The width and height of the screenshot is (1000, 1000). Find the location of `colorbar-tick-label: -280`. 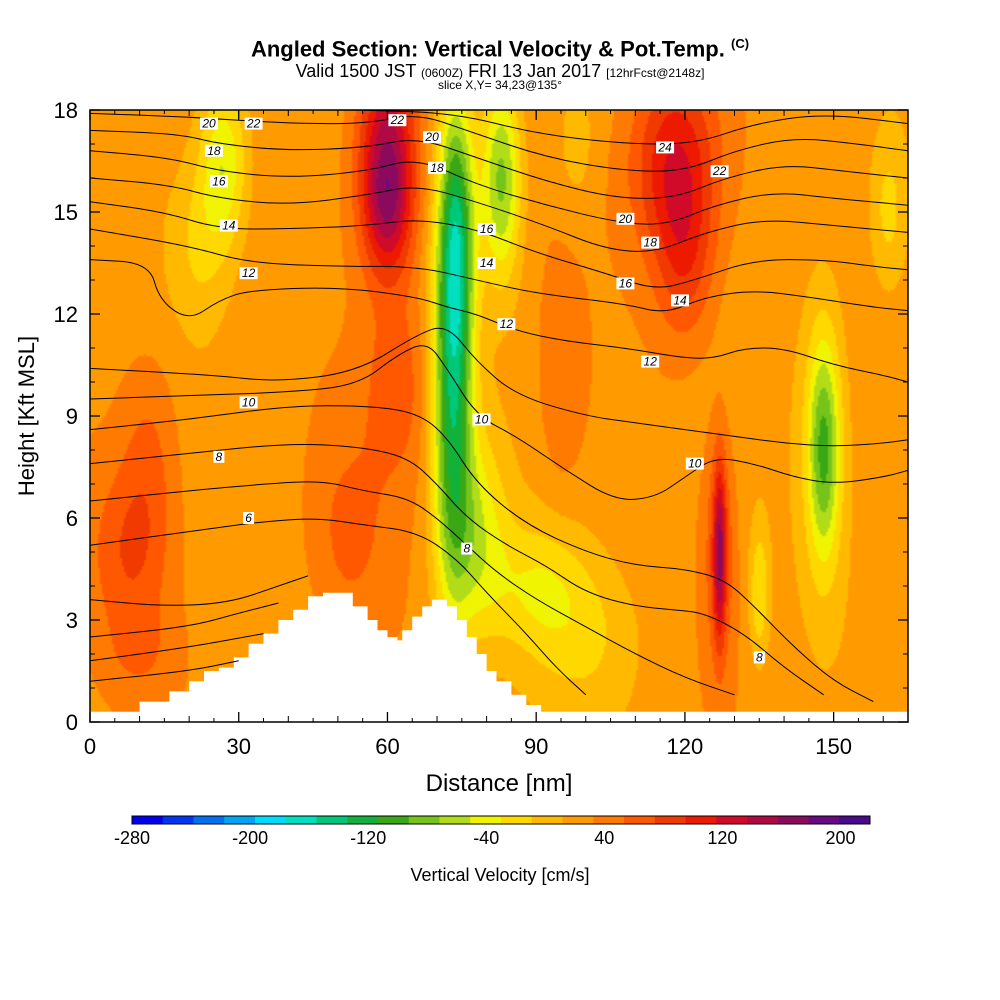

colorbar-tick-label: -280 is located at coordinates (132, 838).